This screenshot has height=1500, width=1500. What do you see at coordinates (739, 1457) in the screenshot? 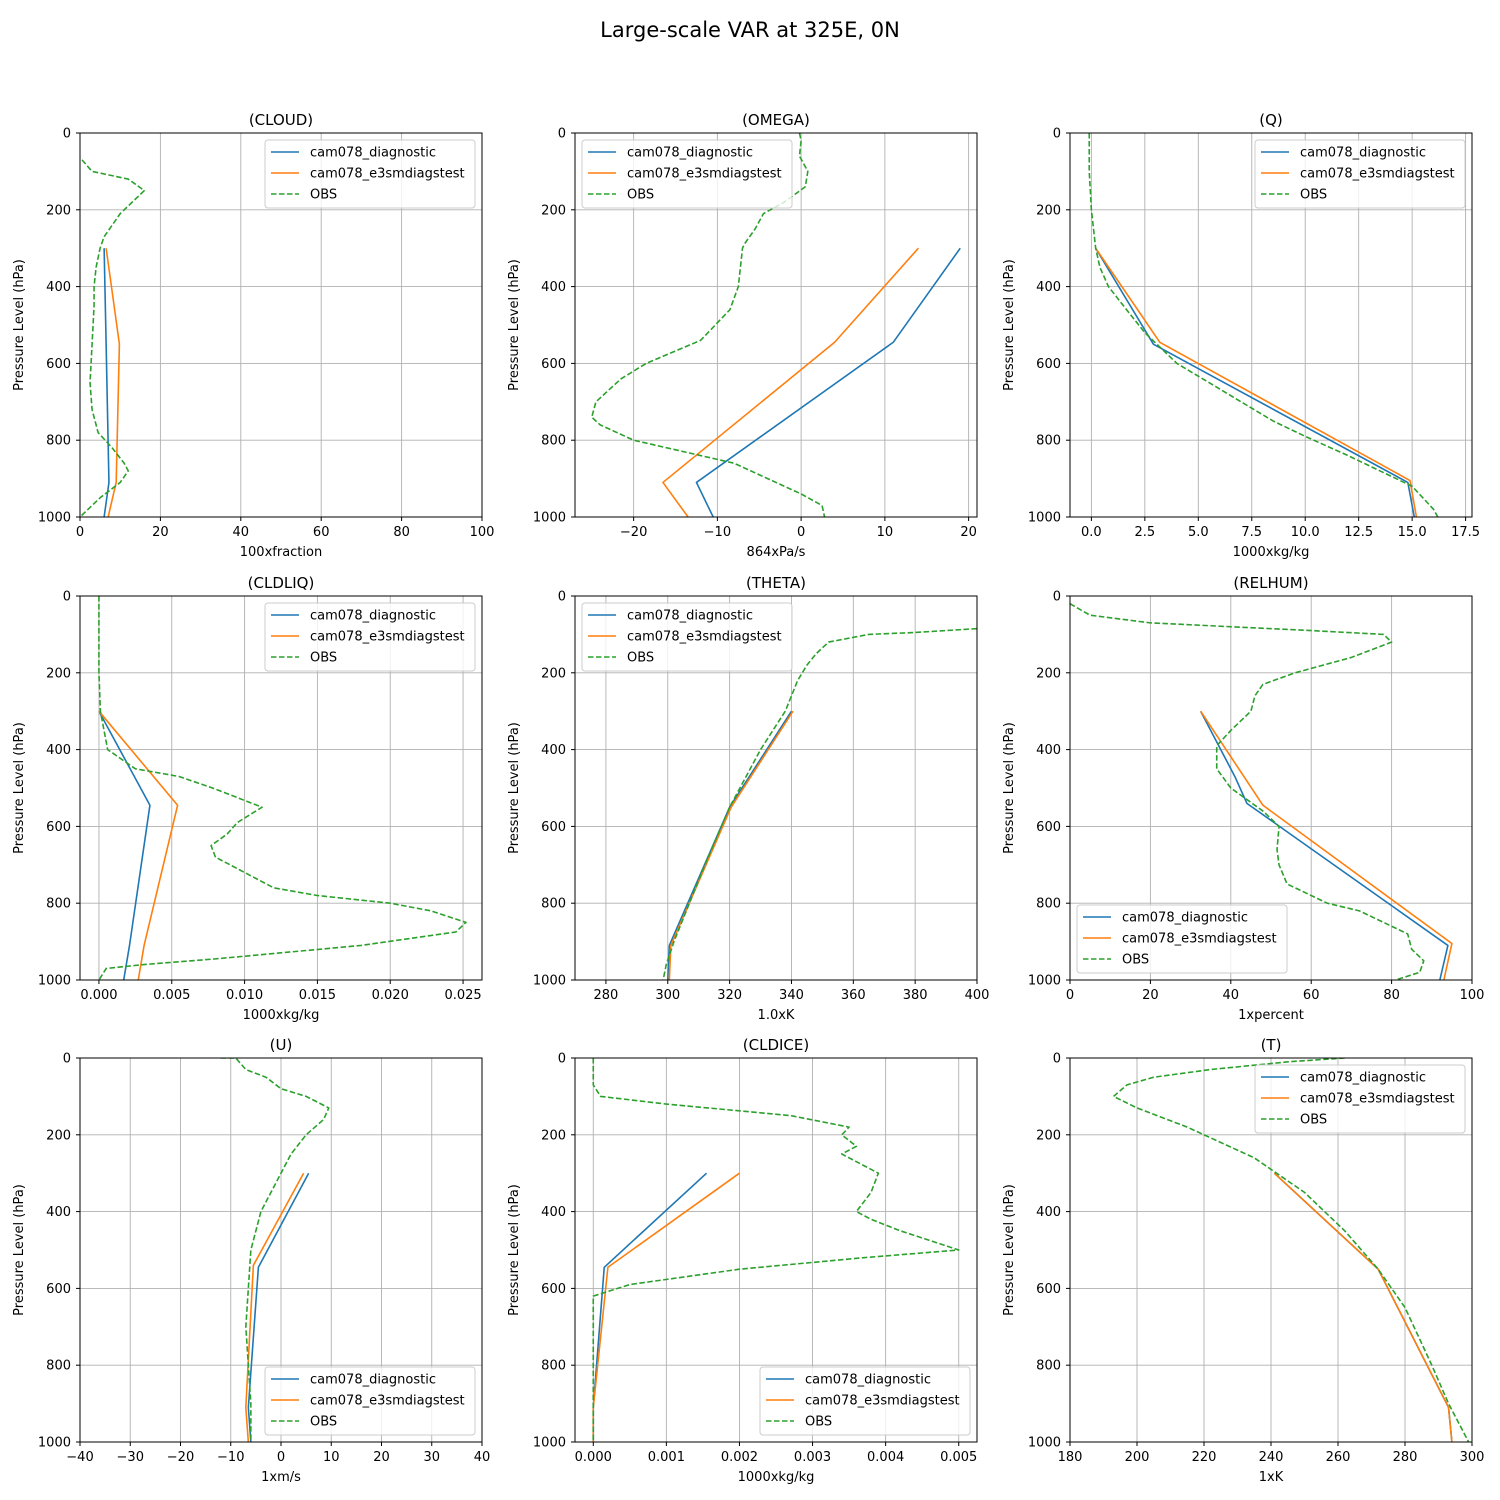
I see `x-tick-label: 0.002` at bounding box center [739, 1457].